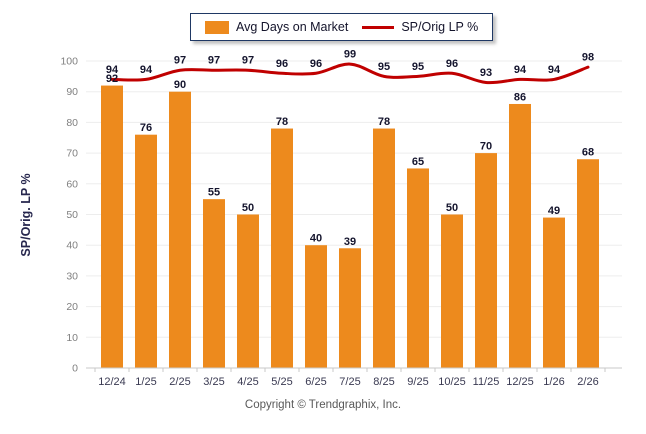  What do you see at coordinates (554, 211) in the screenshot?
I see `bar-value-label: 49` at bounding box center [554, 211].